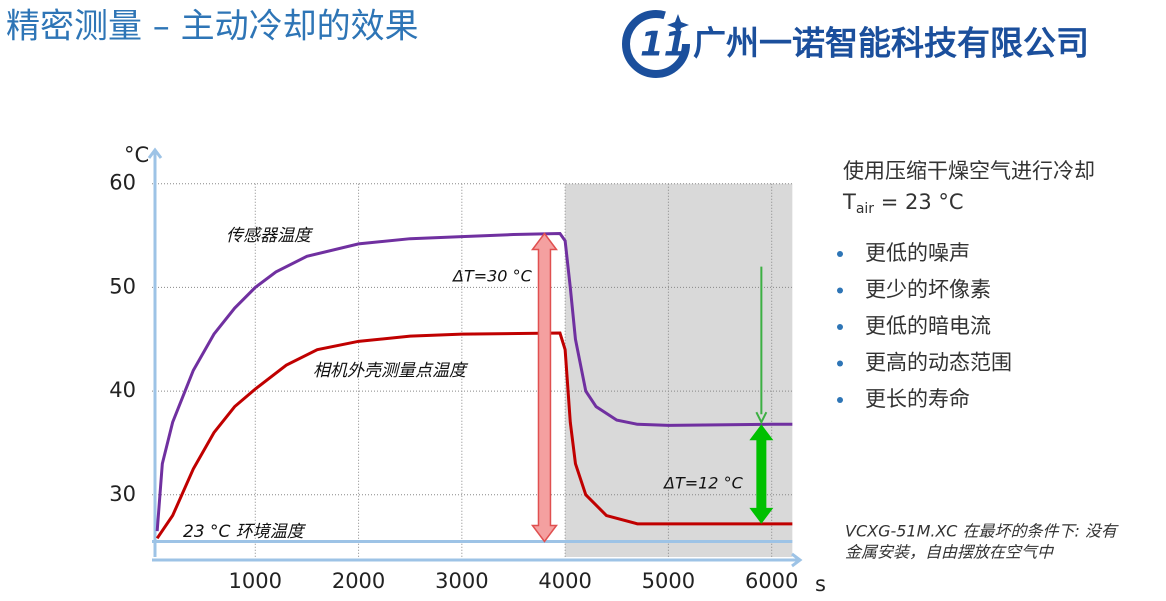  Describe the element at coordinates (155, 352) in the screenshot. I see `y-axis` at that location.